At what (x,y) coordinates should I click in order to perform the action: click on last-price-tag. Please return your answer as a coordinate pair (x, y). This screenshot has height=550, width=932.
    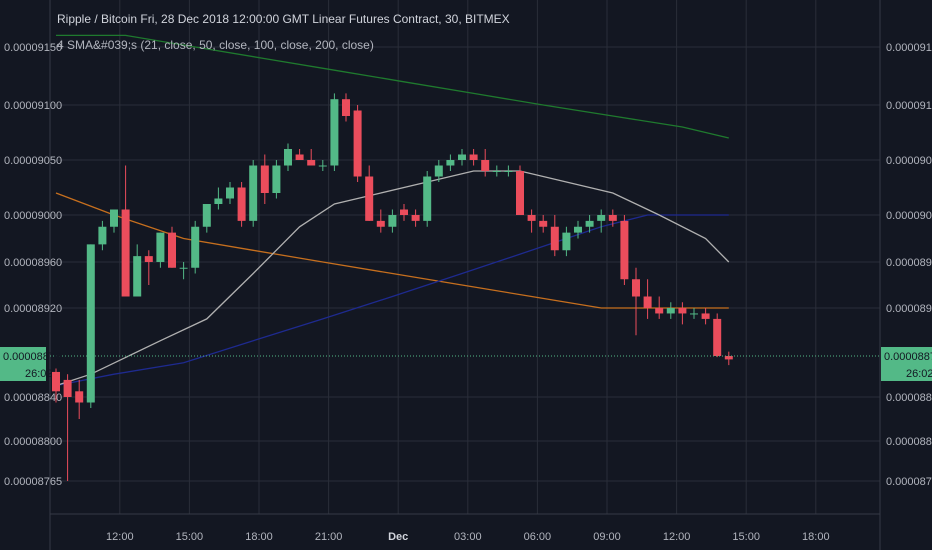
    Looking at the image, I should click on (23, 356).